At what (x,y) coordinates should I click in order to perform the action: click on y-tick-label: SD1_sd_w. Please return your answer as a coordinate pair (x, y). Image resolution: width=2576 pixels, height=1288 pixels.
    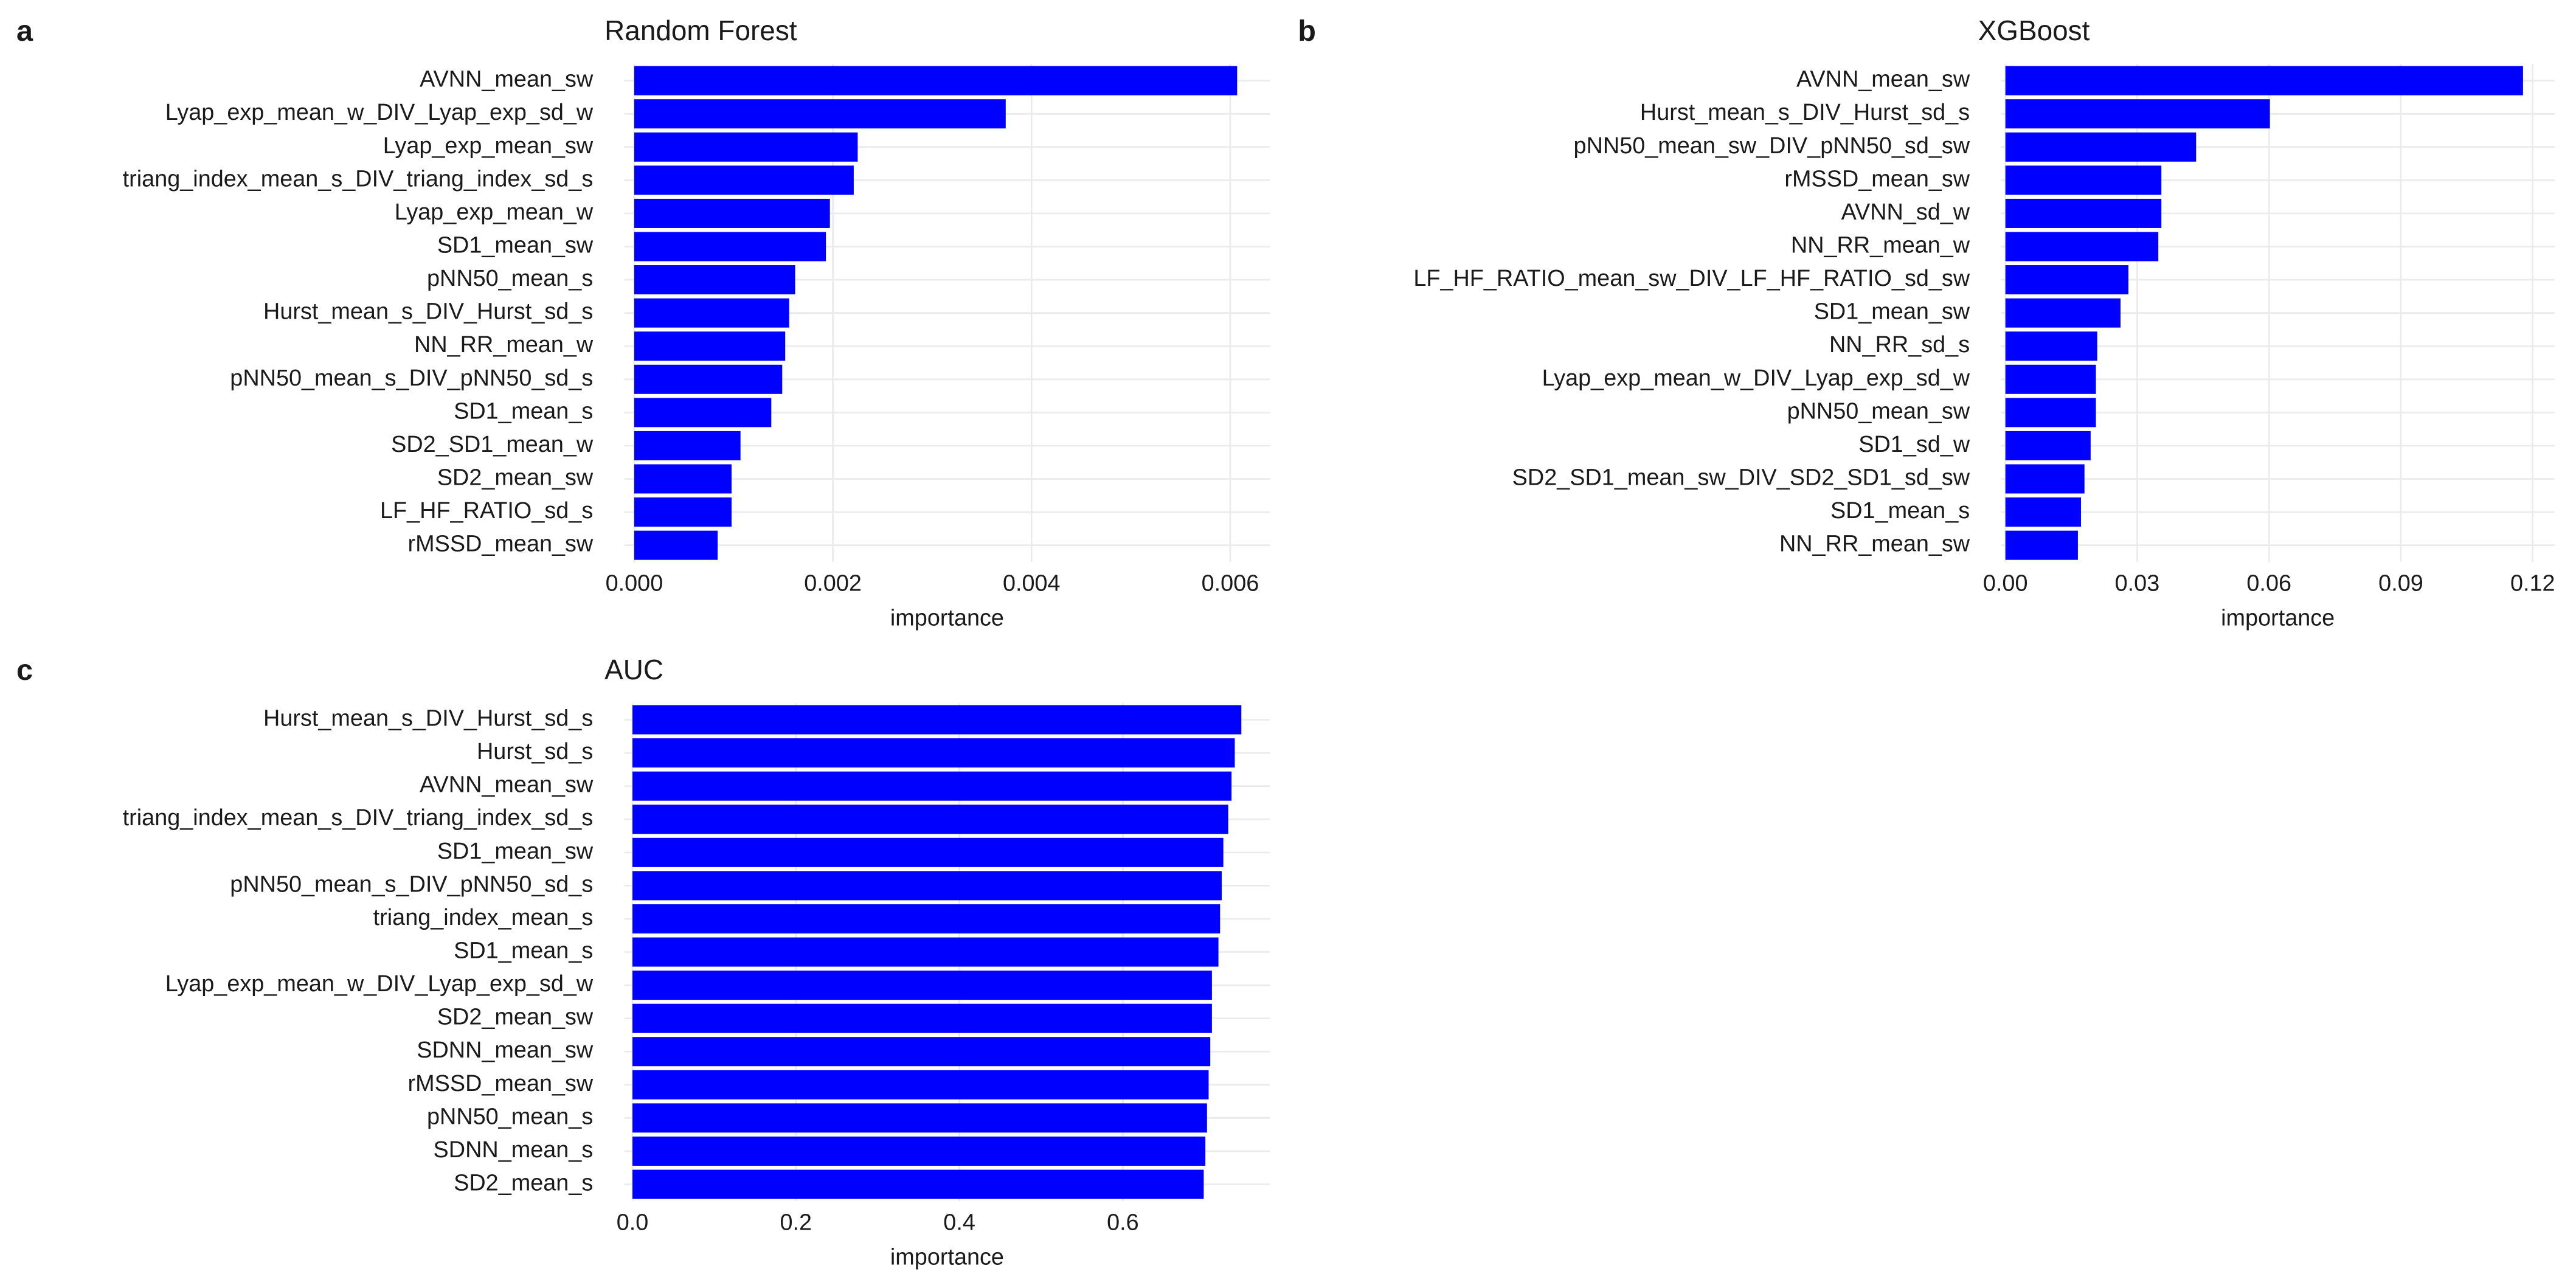
    Looking at the image, I should click on (1914, 444).